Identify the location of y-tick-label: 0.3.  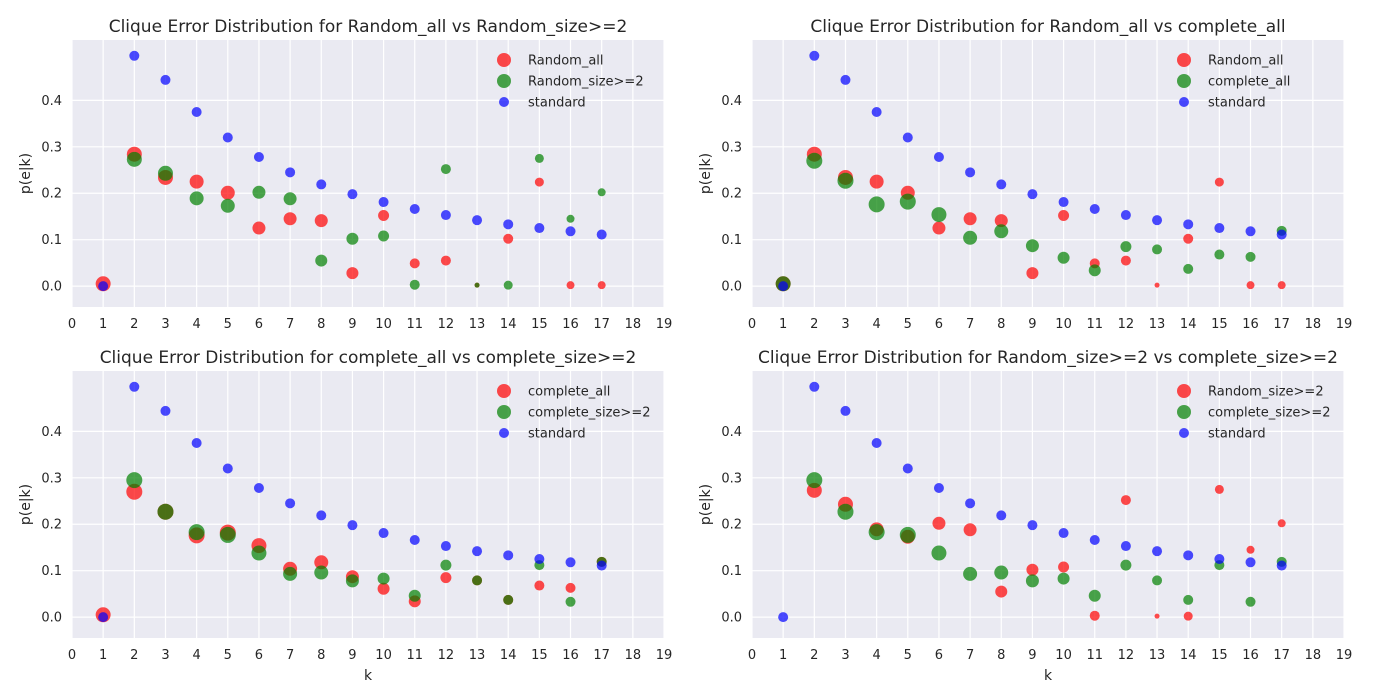
(731, 478).